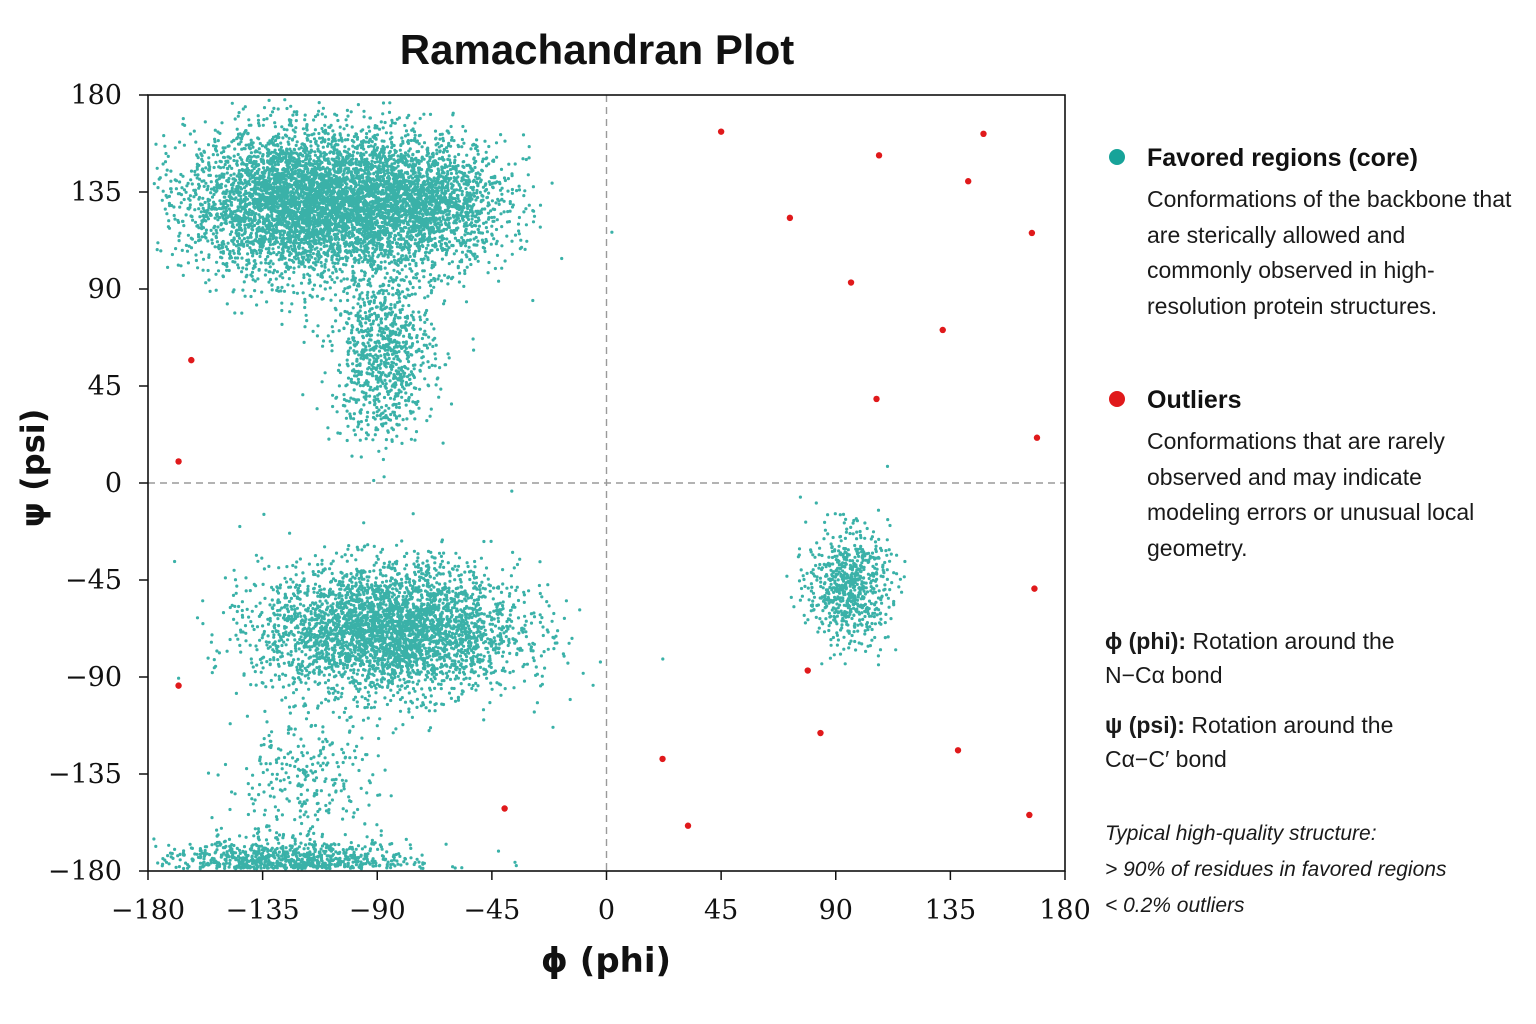 Image resolution: width=1536 pixels, height=1024 pixels. What do you see at coordinates (1117, 399) in the screenshot?
I see `red-dot-icon` at bounding box center [1117, 399].